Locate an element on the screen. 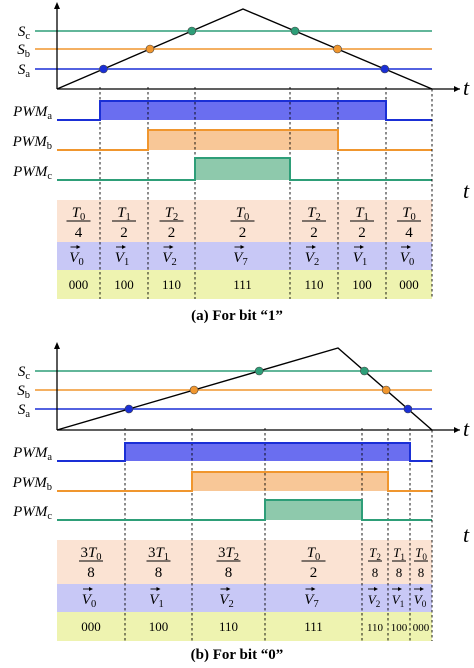  level-c-label: Sc is located at coordinates (24, 373).